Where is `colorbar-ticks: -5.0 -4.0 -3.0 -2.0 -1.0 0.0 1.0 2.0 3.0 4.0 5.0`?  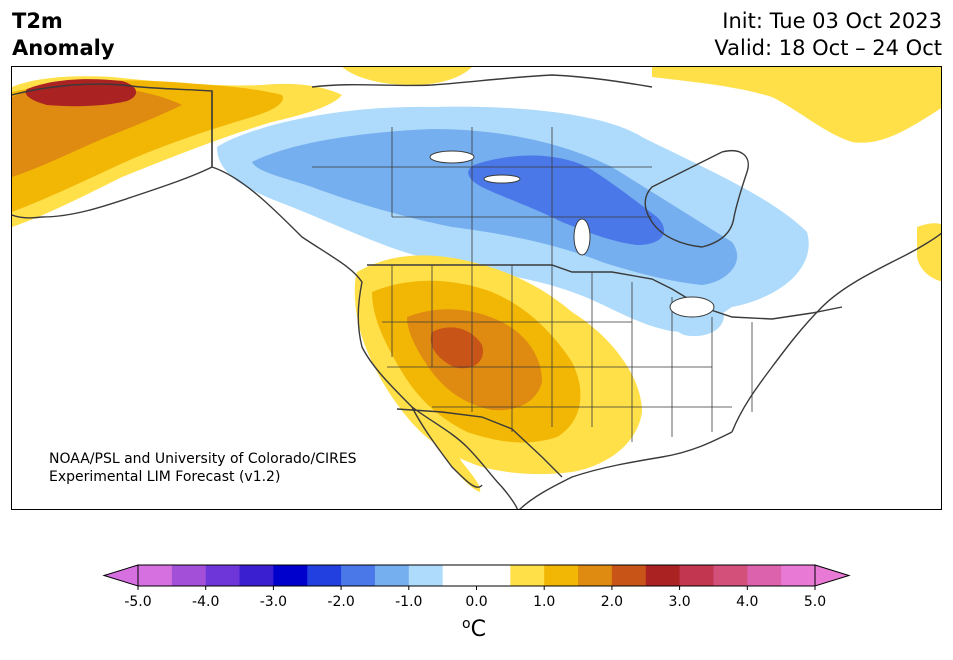
colorbar-ticks: -5.0 -4.0 -3.0 -2.0 -1.0 0.0 1.0 2.0 3.0 4.0 5.0 is located at coordinates (475, 598).